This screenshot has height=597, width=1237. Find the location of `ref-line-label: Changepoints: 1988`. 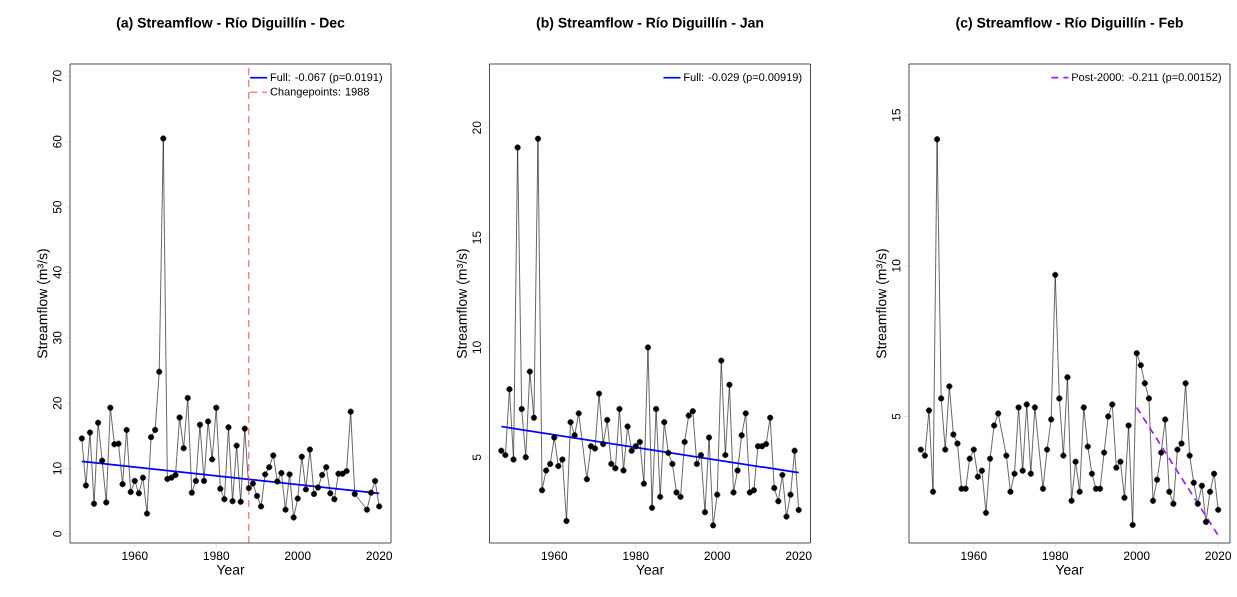

ref-line-label: Changepoints: 1988 is located at coordinates (319, 92).